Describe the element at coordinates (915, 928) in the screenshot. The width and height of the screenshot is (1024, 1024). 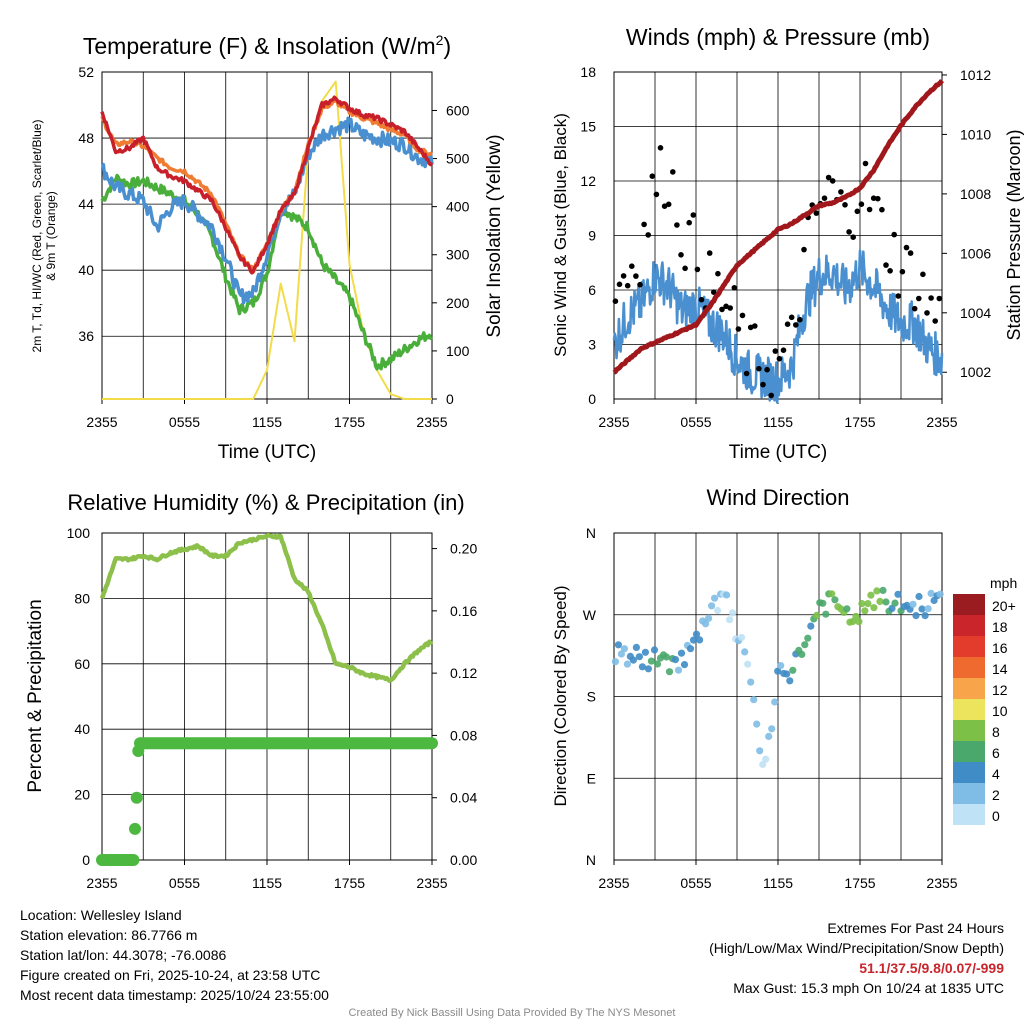
I see `extremes-heading: Extremes For Past 24 Hours` at that location.